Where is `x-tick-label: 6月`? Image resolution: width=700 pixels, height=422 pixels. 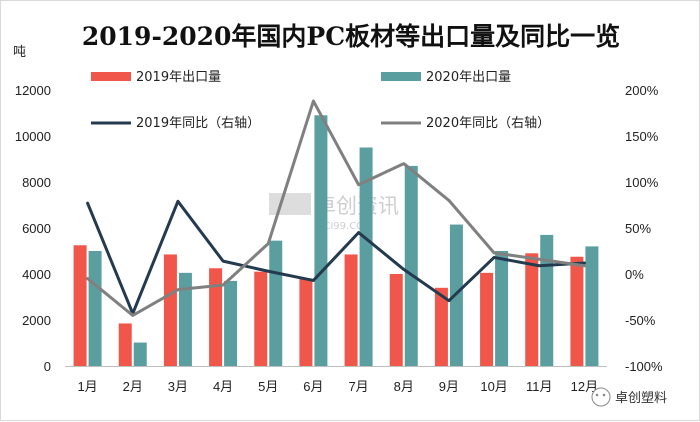 x-tick-label: 6月 is located at coordinates (313, 386).